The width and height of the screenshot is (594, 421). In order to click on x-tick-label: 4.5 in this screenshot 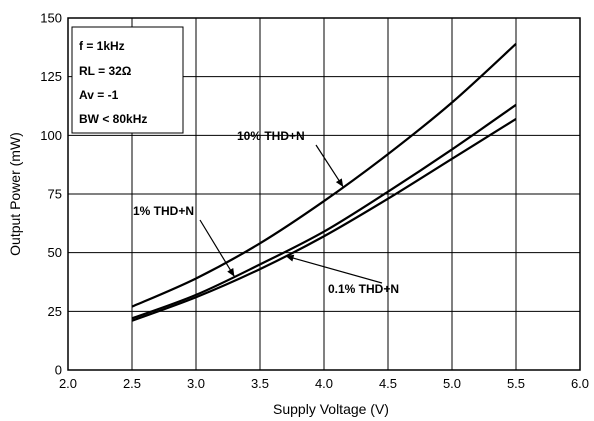, I will do `click(388, 383)`.